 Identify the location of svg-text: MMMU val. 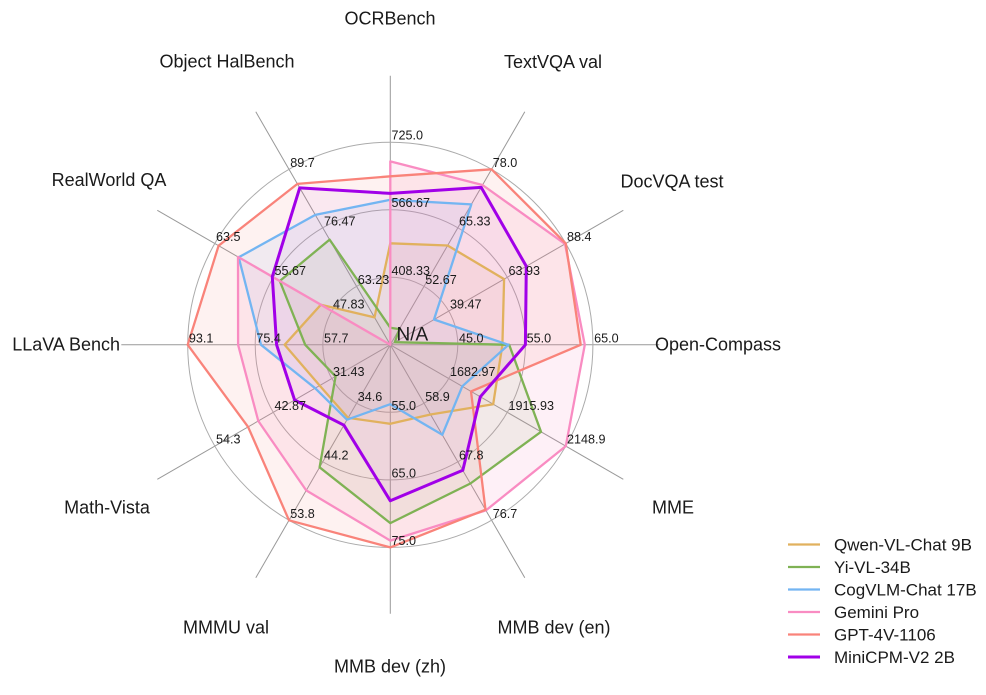
(226, 628).